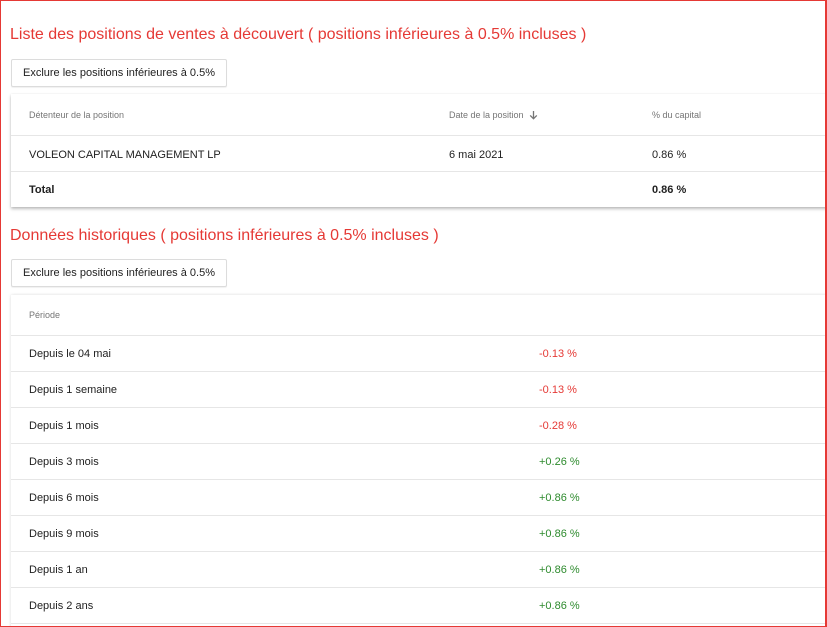  What do you see at coordinates (533, 115) in the screenshot?
I see `arrow-down-icon` at bounding box center [533, 115].